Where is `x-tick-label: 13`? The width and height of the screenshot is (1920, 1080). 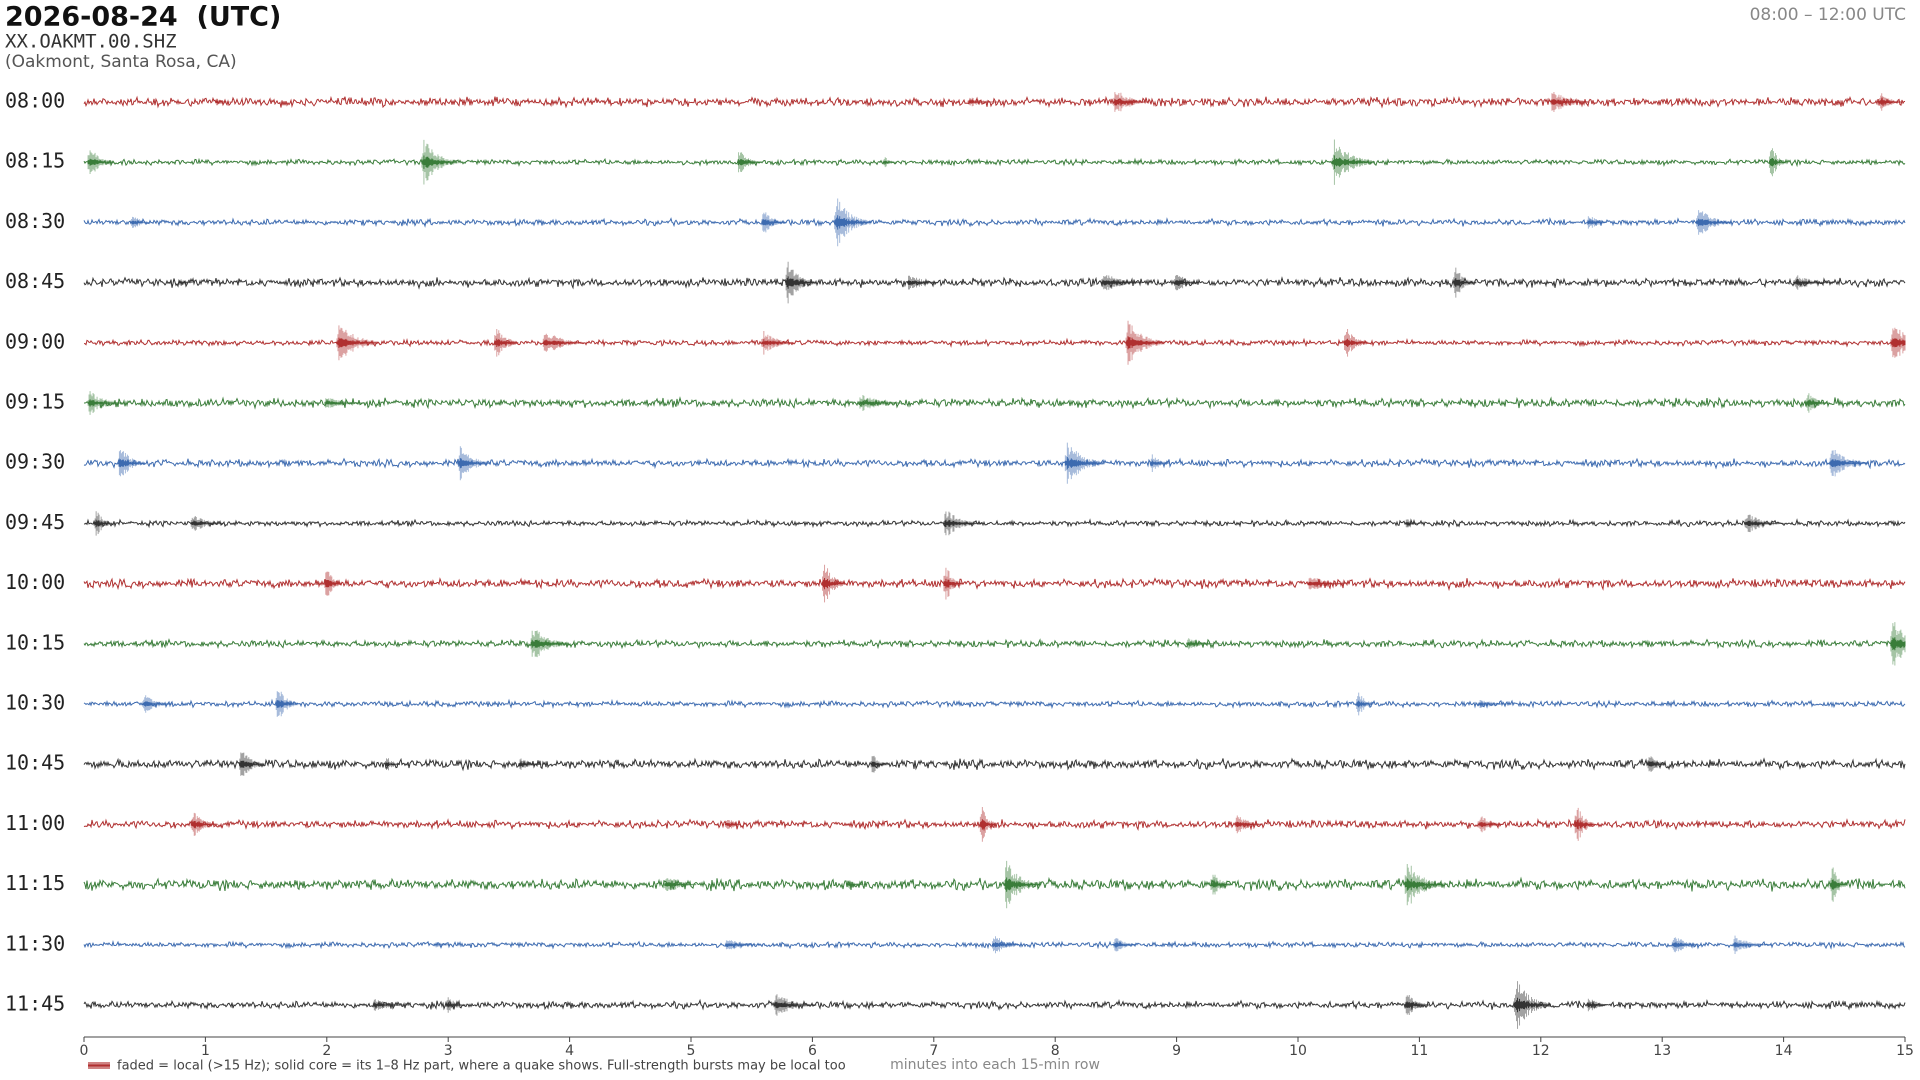
x-tick-label: 13 is located at coordinates (1662, 1051).